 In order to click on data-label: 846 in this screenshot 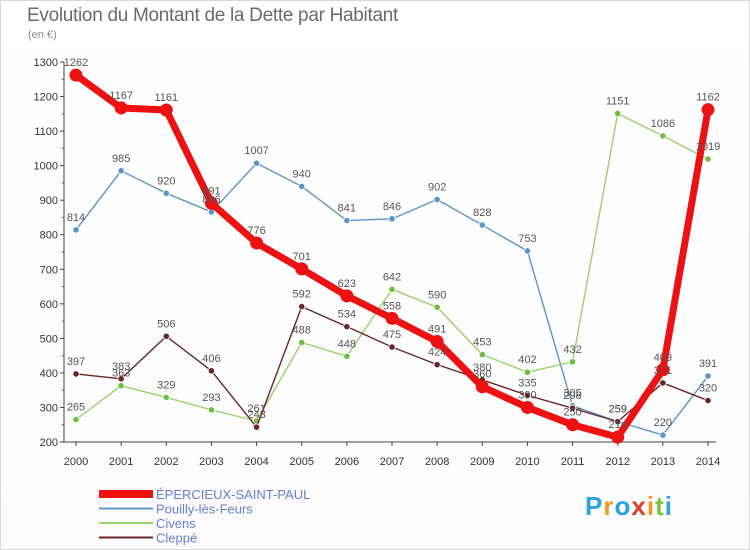, I will do `click(392, 207)`.